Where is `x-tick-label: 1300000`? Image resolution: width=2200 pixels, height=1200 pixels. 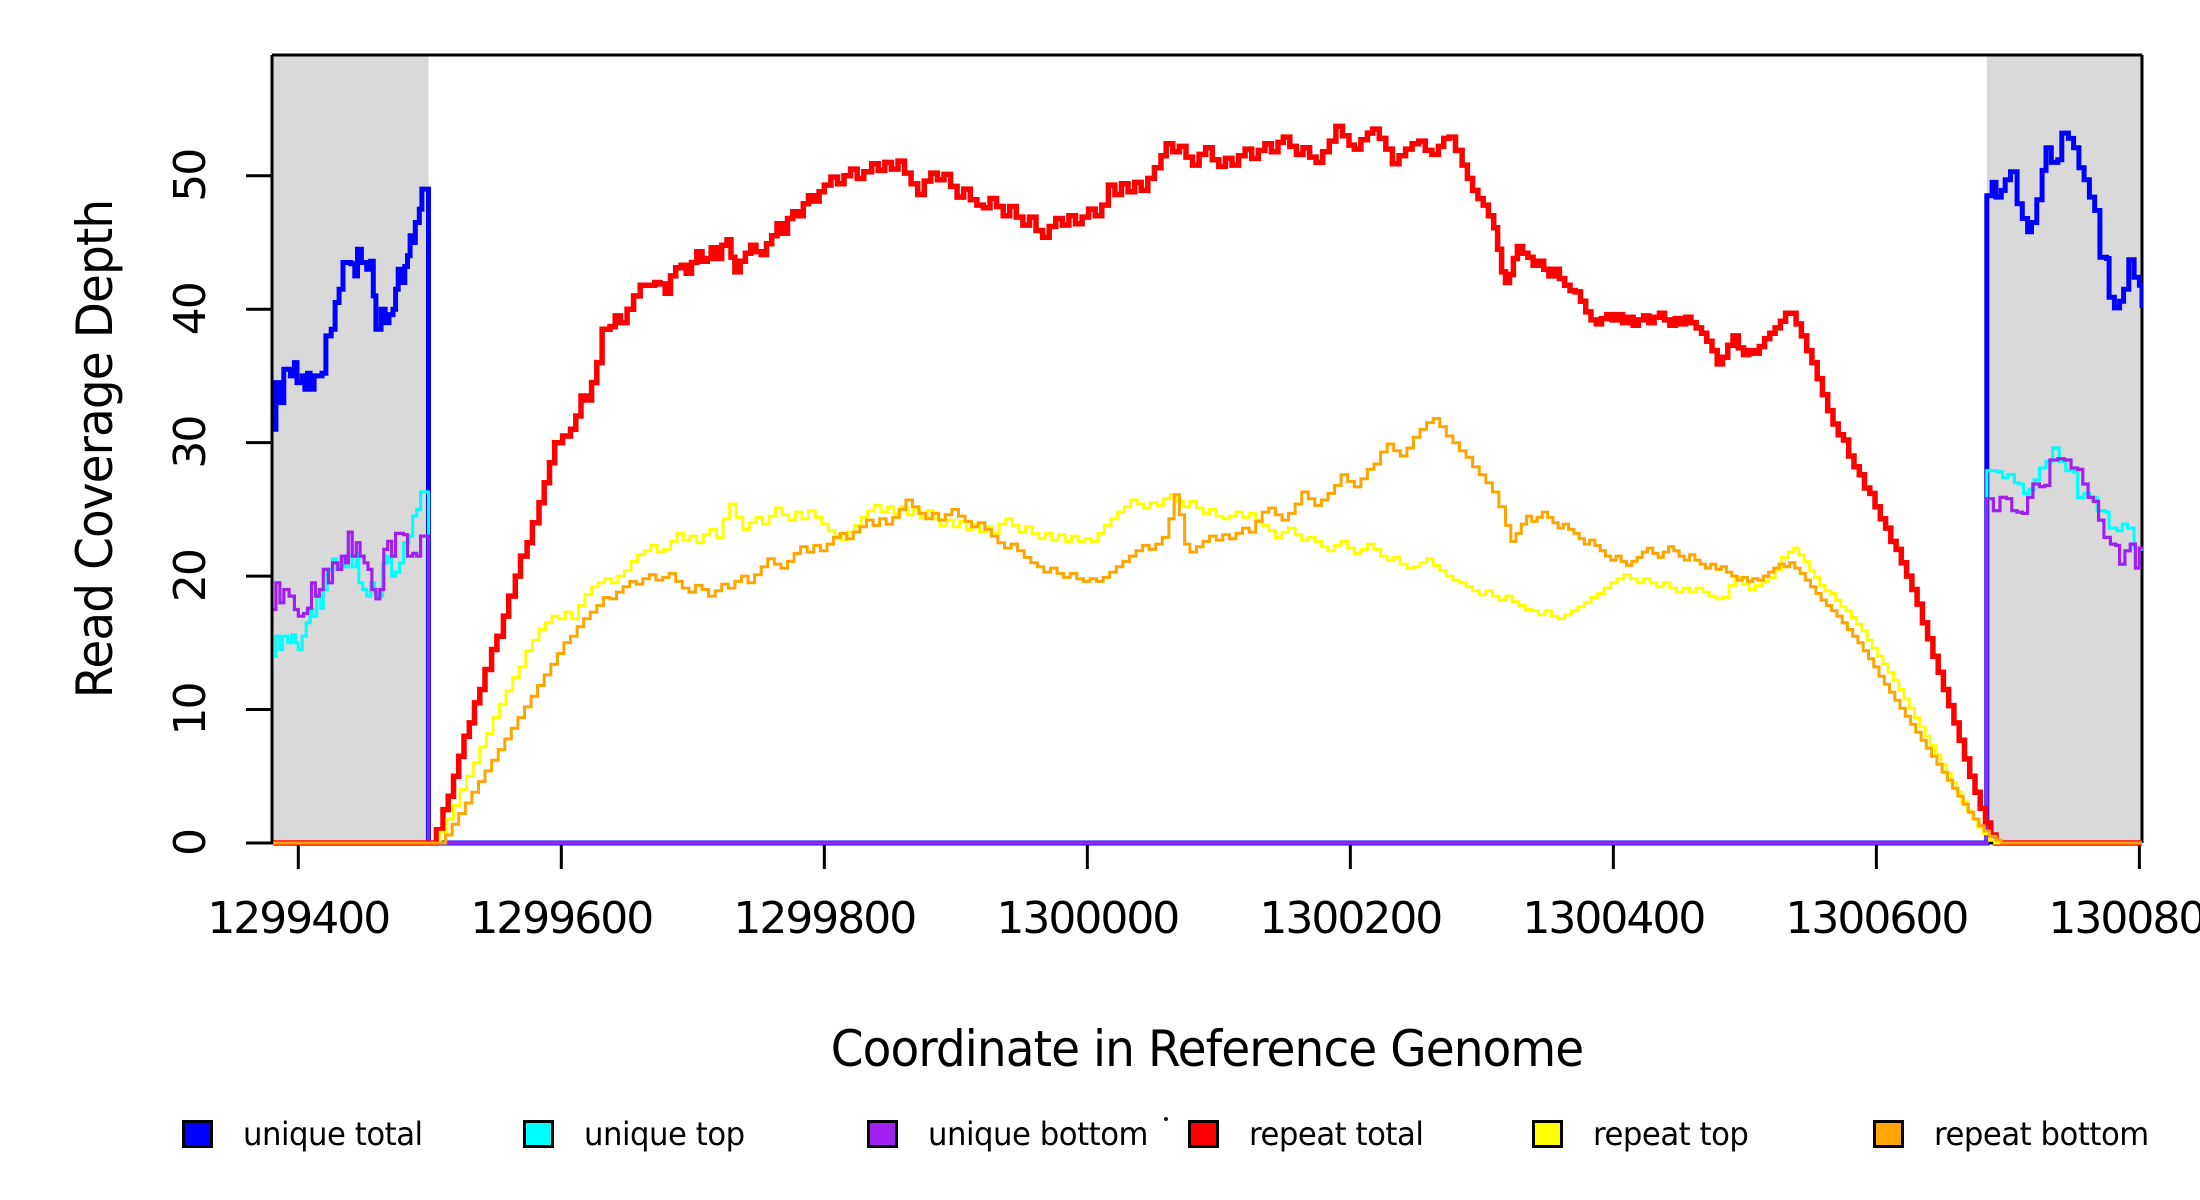
x-tick-label: 1300000 is located at coordinates (1087, 918).